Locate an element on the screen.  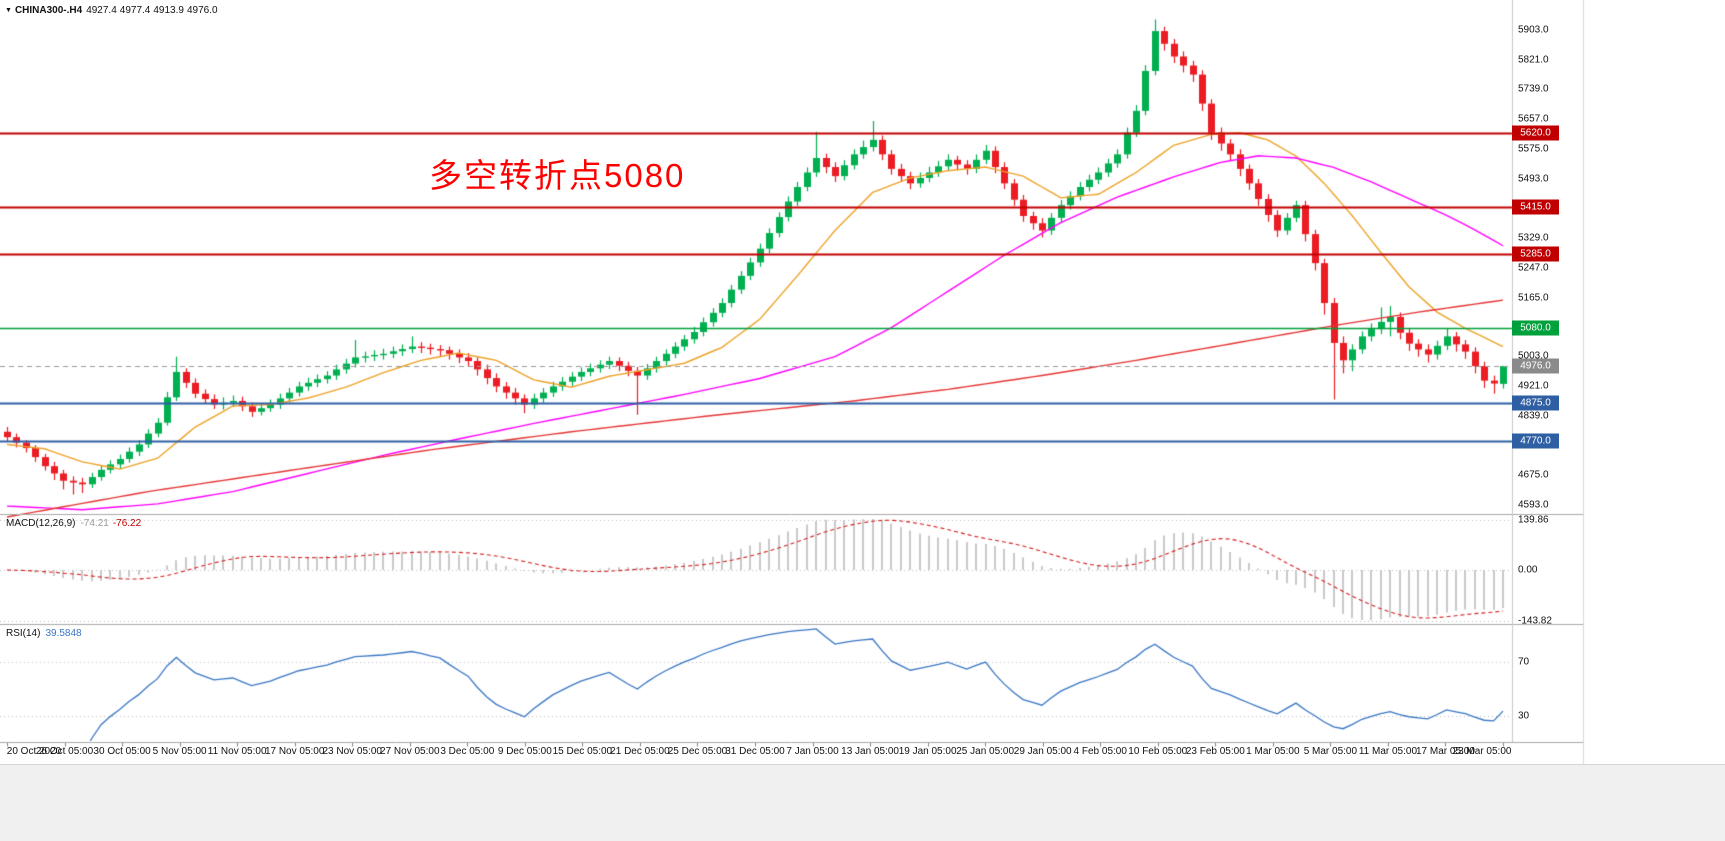
price-axis-tick: 4593.0 is located at coordinates (1533, 505).